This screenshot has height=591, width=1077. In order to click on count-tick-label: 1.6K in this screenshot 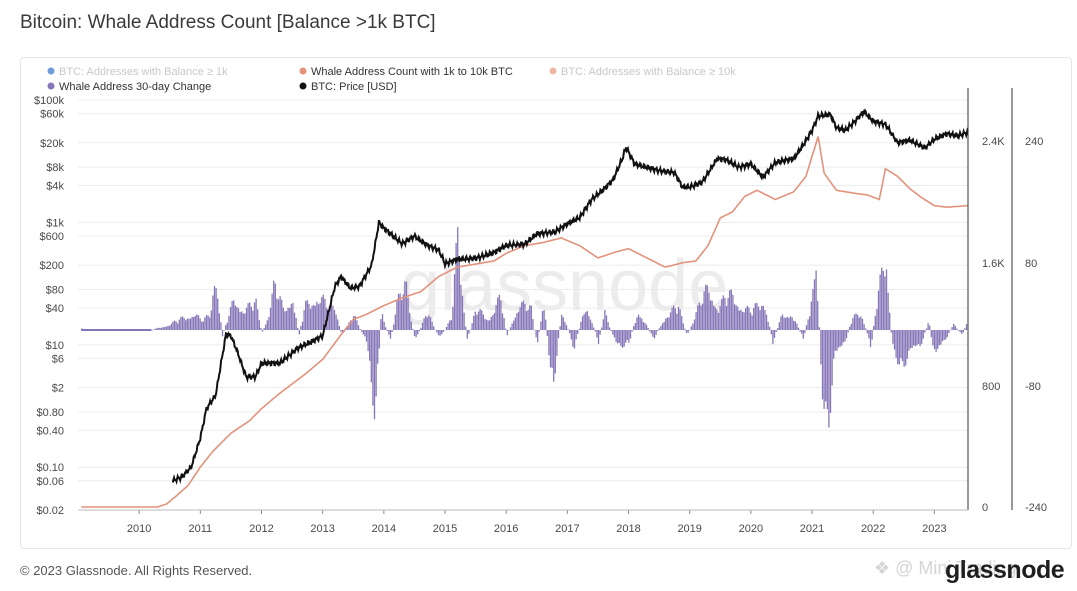, I will do `click(993, 264)`.